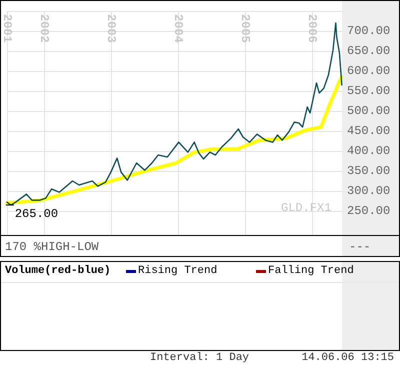 This screenshot has width=400, height=365. What do you see at coordinates (52, 247) in the screenshot?
I see `text: 170 %HIGH-LOW` at bounding box center [52, 247].